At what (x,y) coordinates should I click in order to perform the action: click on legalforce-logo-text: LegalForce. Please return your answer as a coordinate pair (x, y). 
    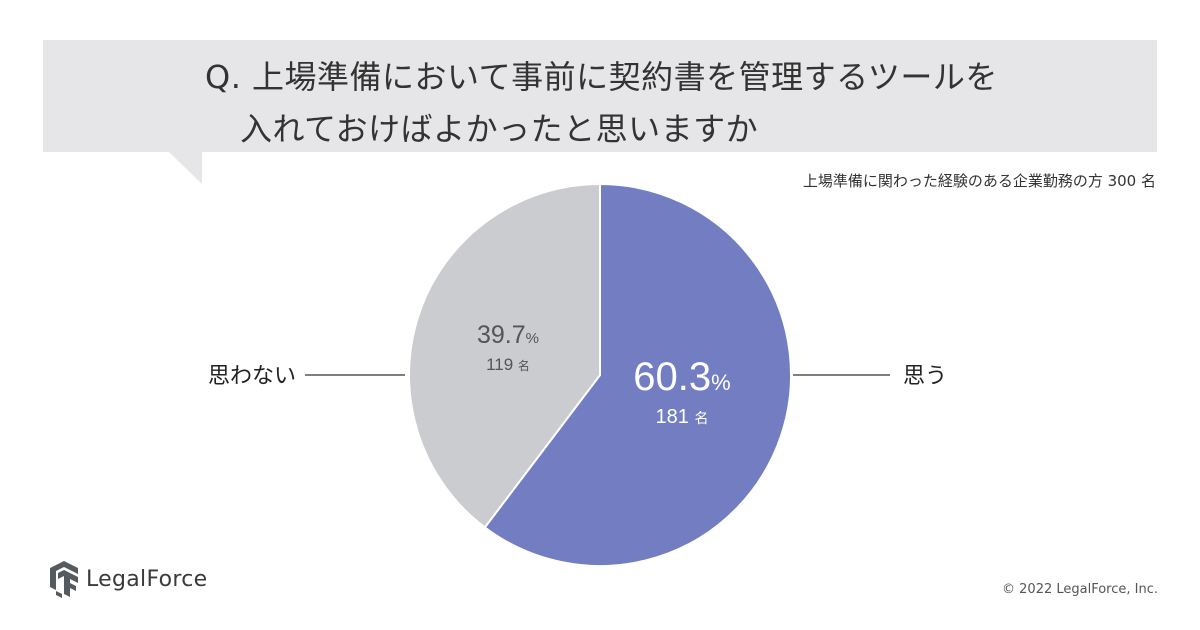
    Looking at the image, I should click on (147, 579).